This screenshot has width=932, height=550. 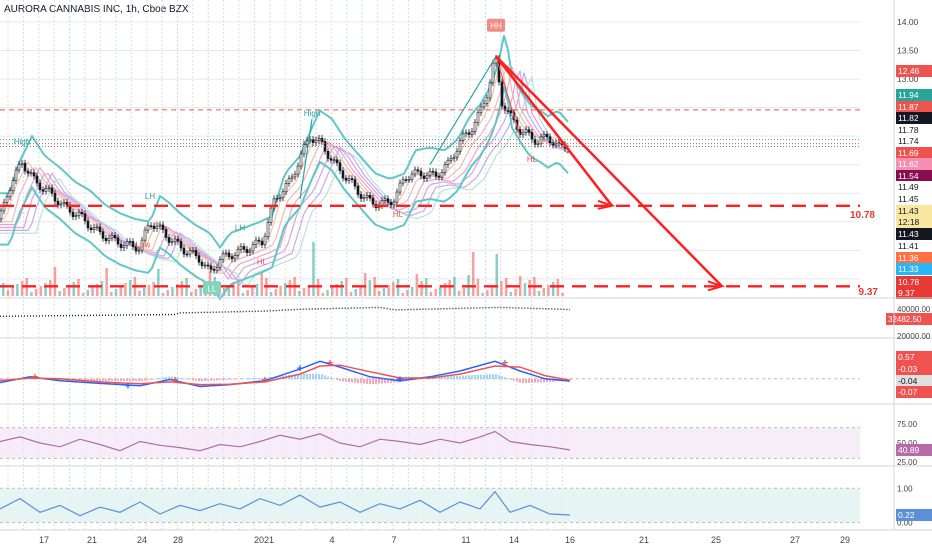 I want to click on price-badge-label: 11.69, so click(x=908, y=153).